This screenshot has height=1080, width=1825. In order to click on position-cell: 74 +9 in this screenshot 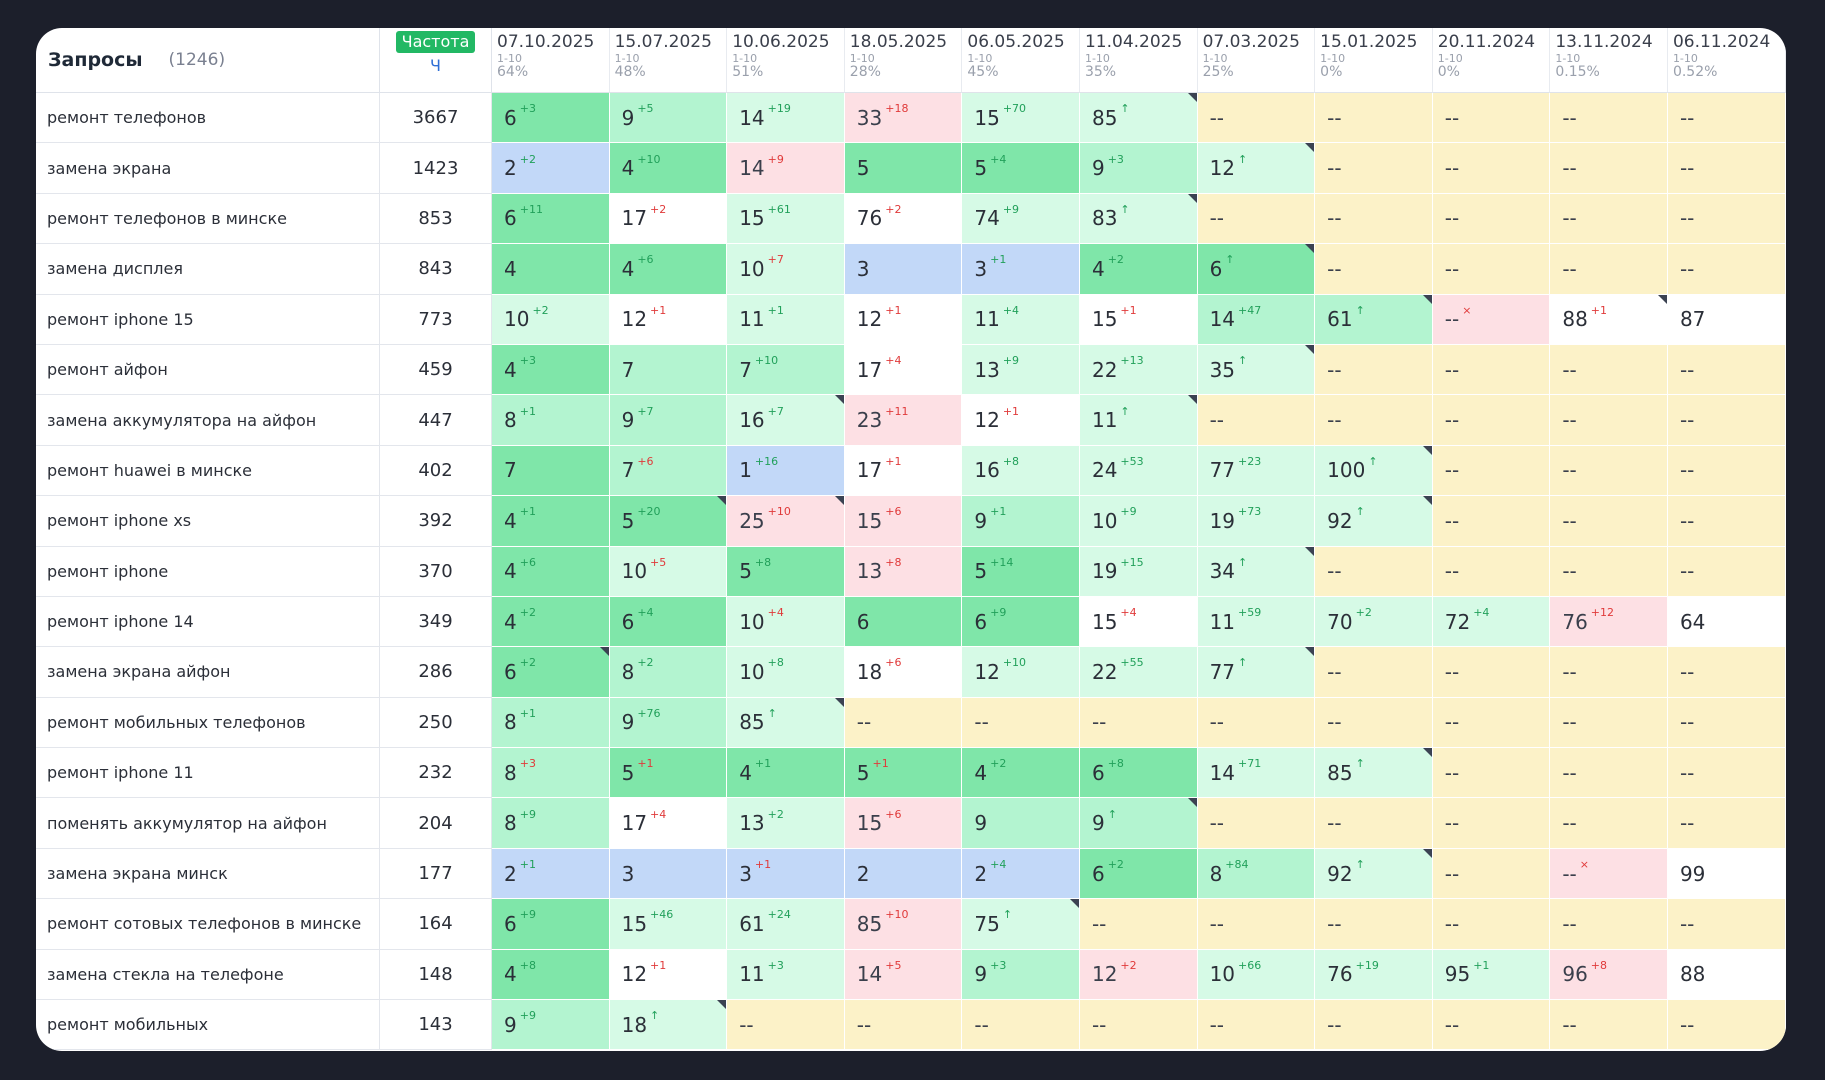, I will do `click(1021, 219)`.